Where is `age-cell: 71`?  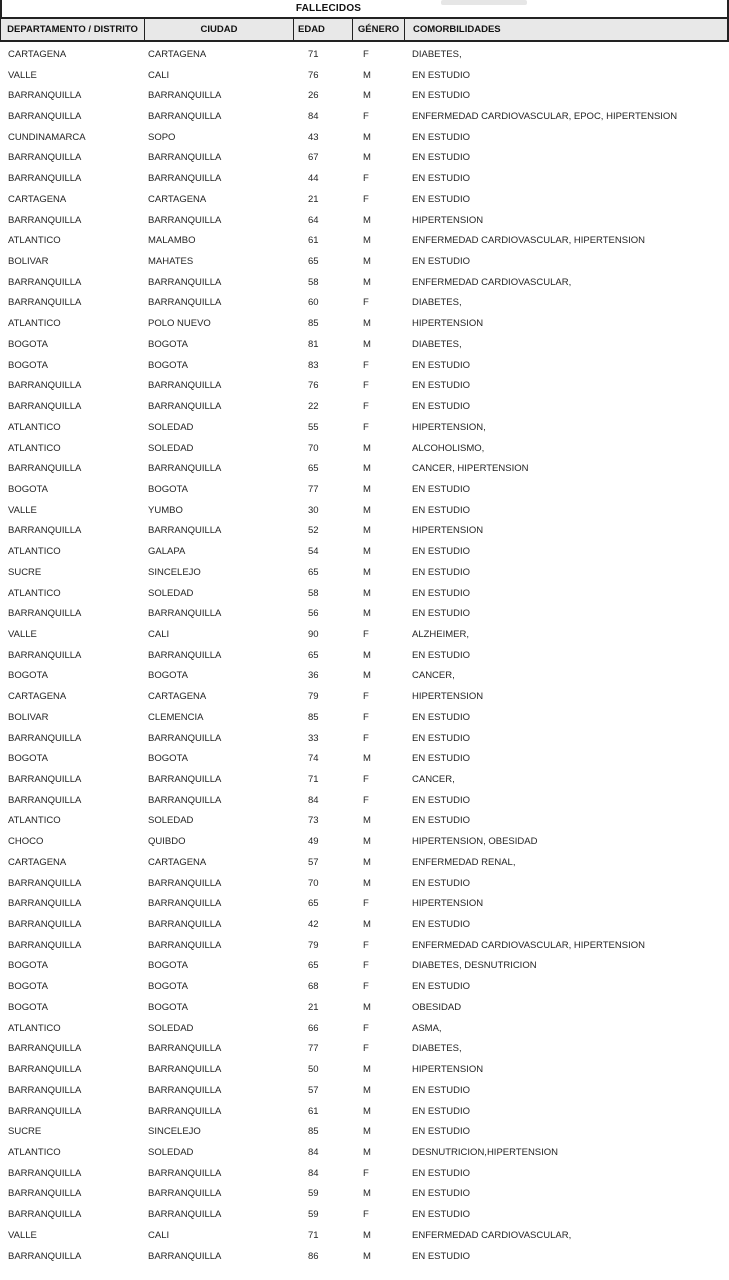
age-cell: 71 is located at coordinates (313, 780).